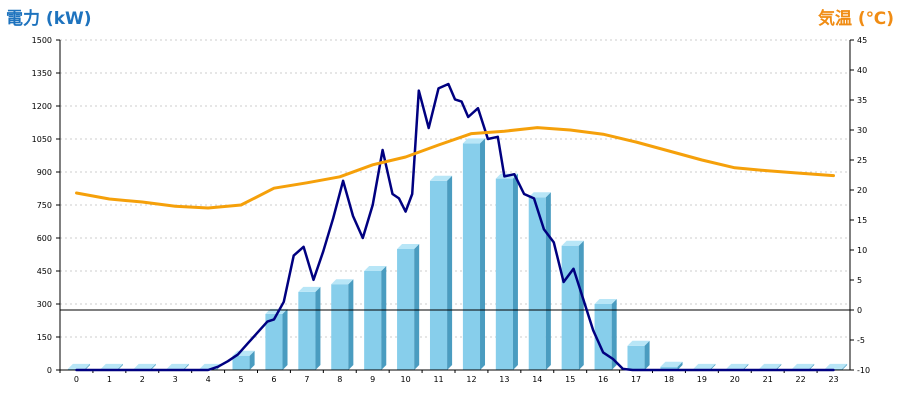  I want to click on left-tick-label: 1350, so click(42, 73).